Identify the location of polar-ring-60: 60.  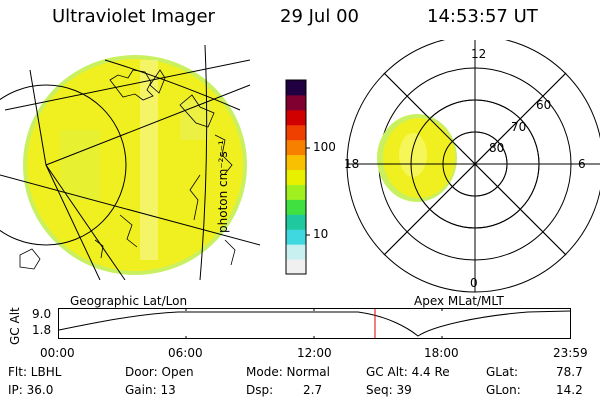
(544, 105).